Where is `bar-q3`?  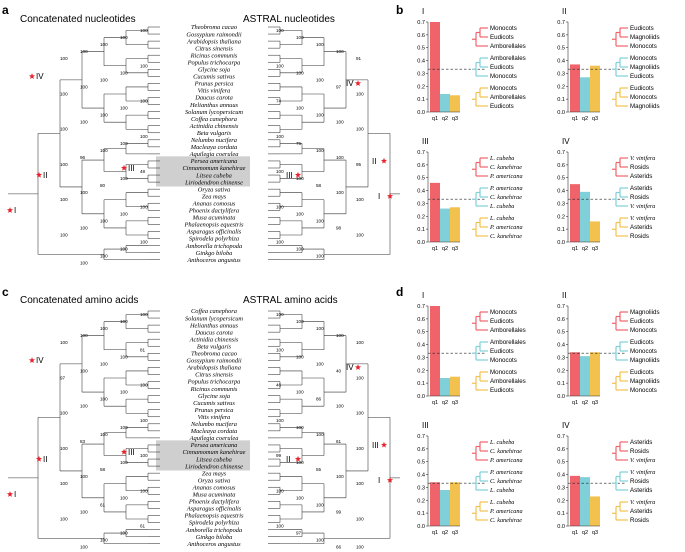 bar-q3 is located at coordinates (455, 224).